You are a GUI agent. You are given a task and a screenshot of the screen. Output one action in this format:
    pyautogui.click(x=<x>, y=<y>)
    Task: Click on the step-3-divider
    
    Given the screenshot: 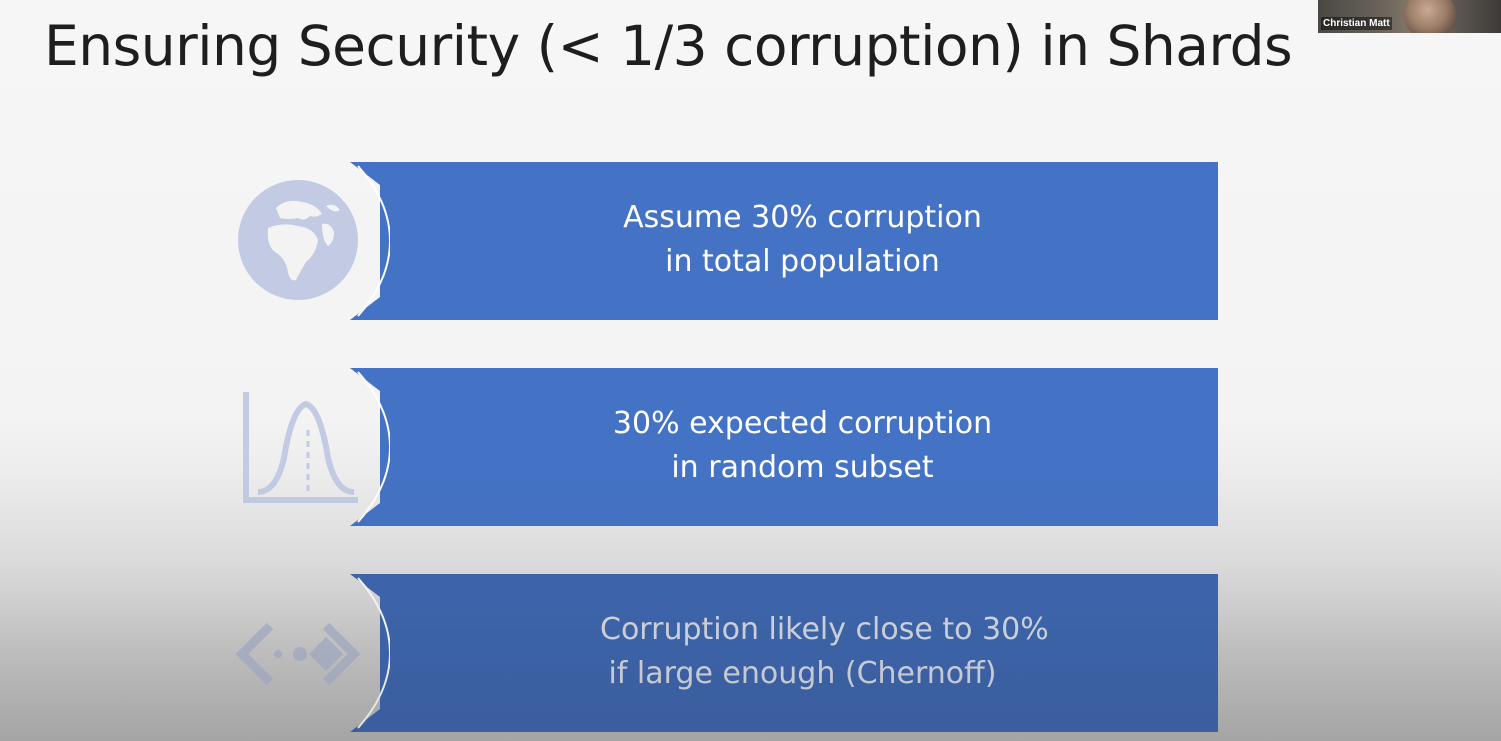 What is the action you would take?
    pyautogui.click(x=373, y=653)
    